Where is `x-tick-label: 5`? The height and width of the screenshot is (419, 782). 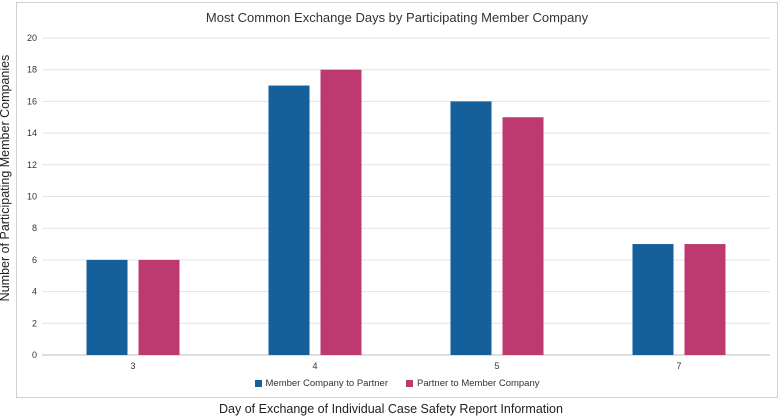 x-tick-label: 5 is located at coordinates (496, 366).